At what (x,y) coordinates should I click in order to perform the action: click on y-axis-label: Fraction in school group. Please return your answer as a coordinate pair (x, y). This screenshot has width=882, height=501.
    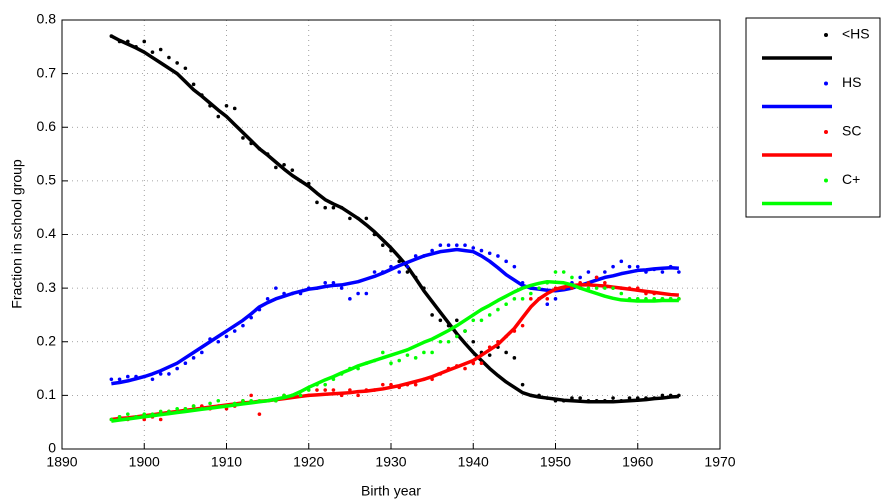
    Looking at the image, I should click on (17, 234).